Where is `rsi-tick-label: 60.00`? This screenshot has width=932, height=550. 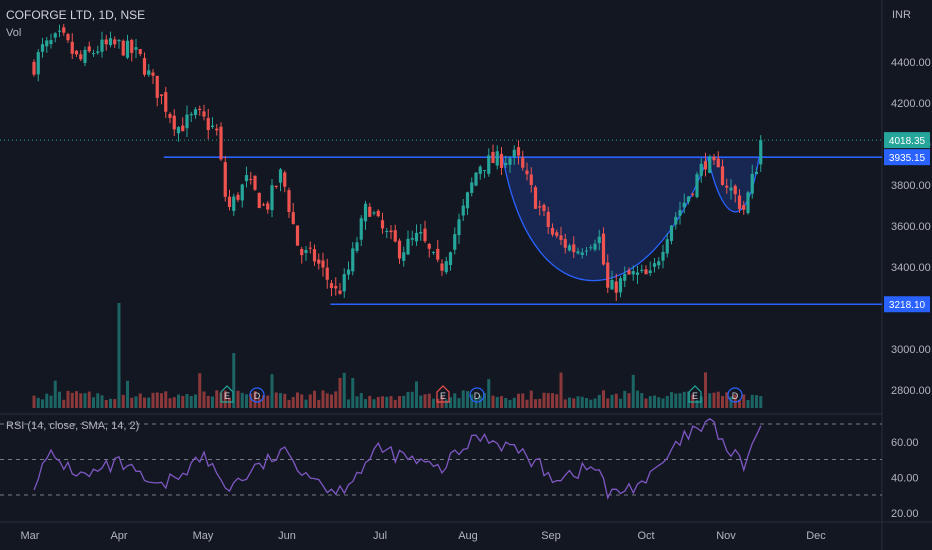
rsi-tick-label: 60.00 is located at coordinates (905, 443).